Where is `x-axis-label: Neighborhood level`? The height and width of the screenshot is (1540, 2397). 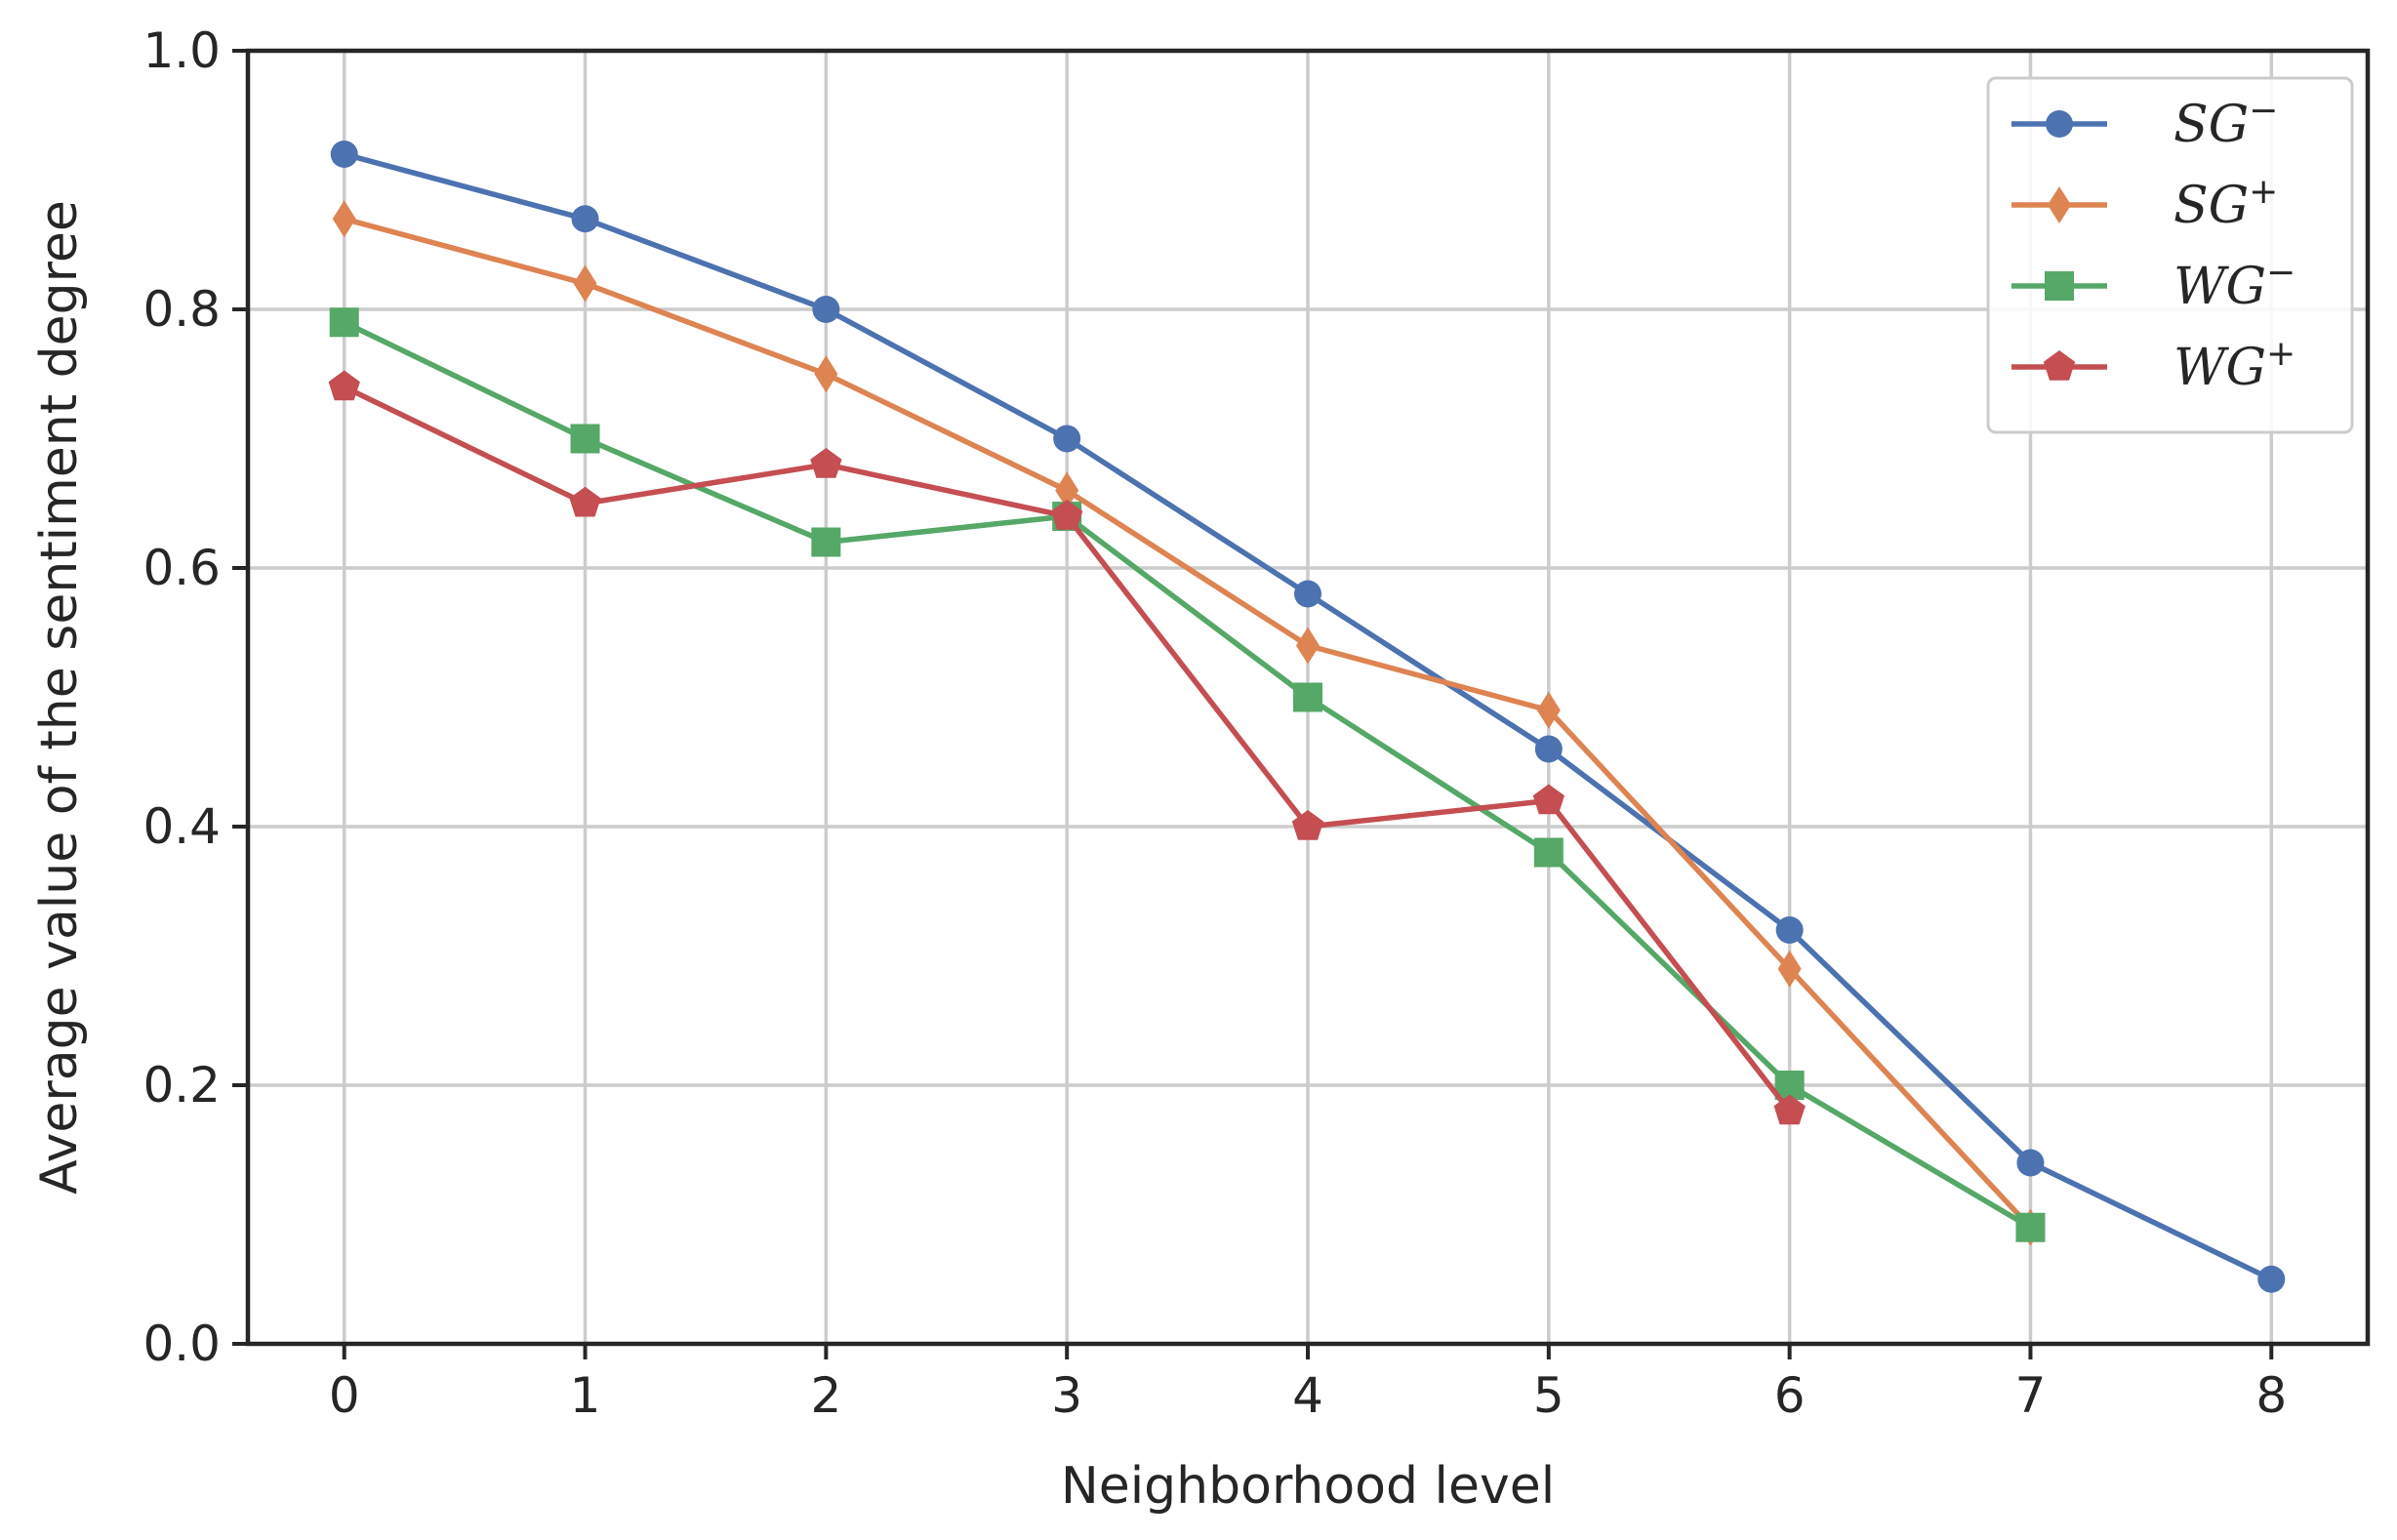 x-axis-label: Neighborhood level is located at coordinates (1308, 1486).